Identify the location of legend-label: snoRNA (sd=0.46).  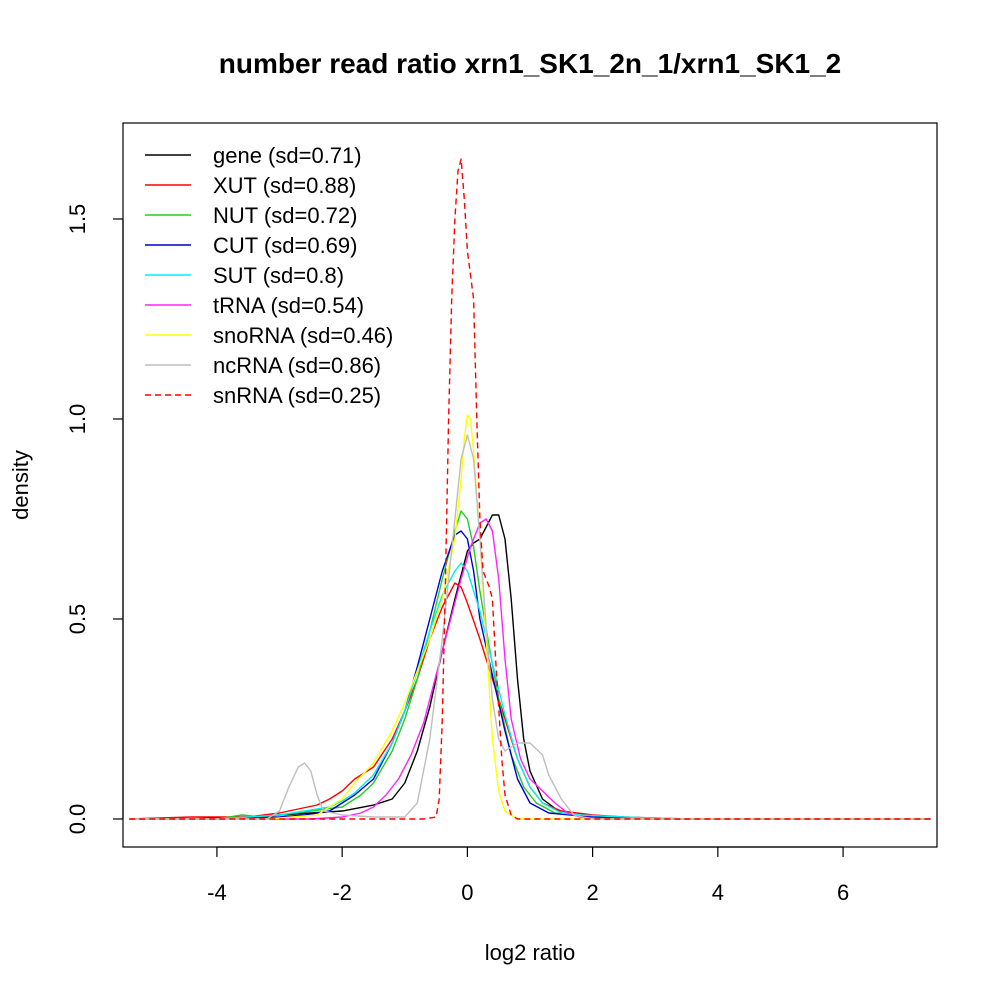
(303, 335).